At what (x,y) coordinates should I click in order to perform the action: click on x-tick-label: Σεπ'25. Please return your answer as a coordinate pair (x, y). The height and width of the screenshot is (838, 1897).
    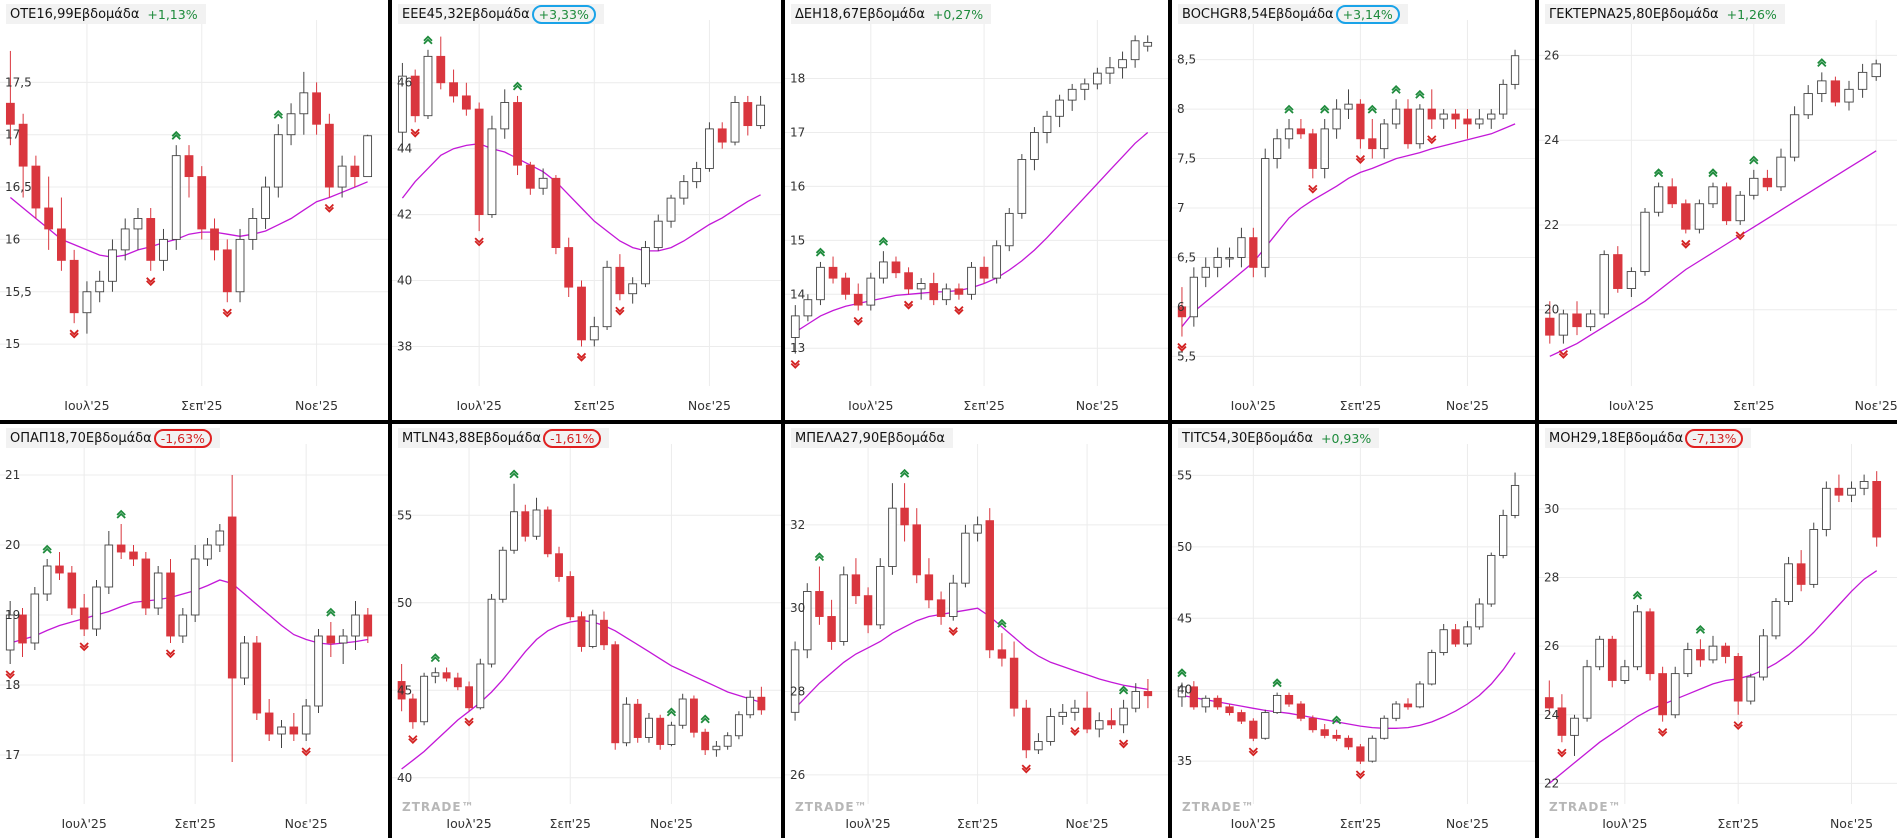
    Looking at the image, I should click on (1361, 823).